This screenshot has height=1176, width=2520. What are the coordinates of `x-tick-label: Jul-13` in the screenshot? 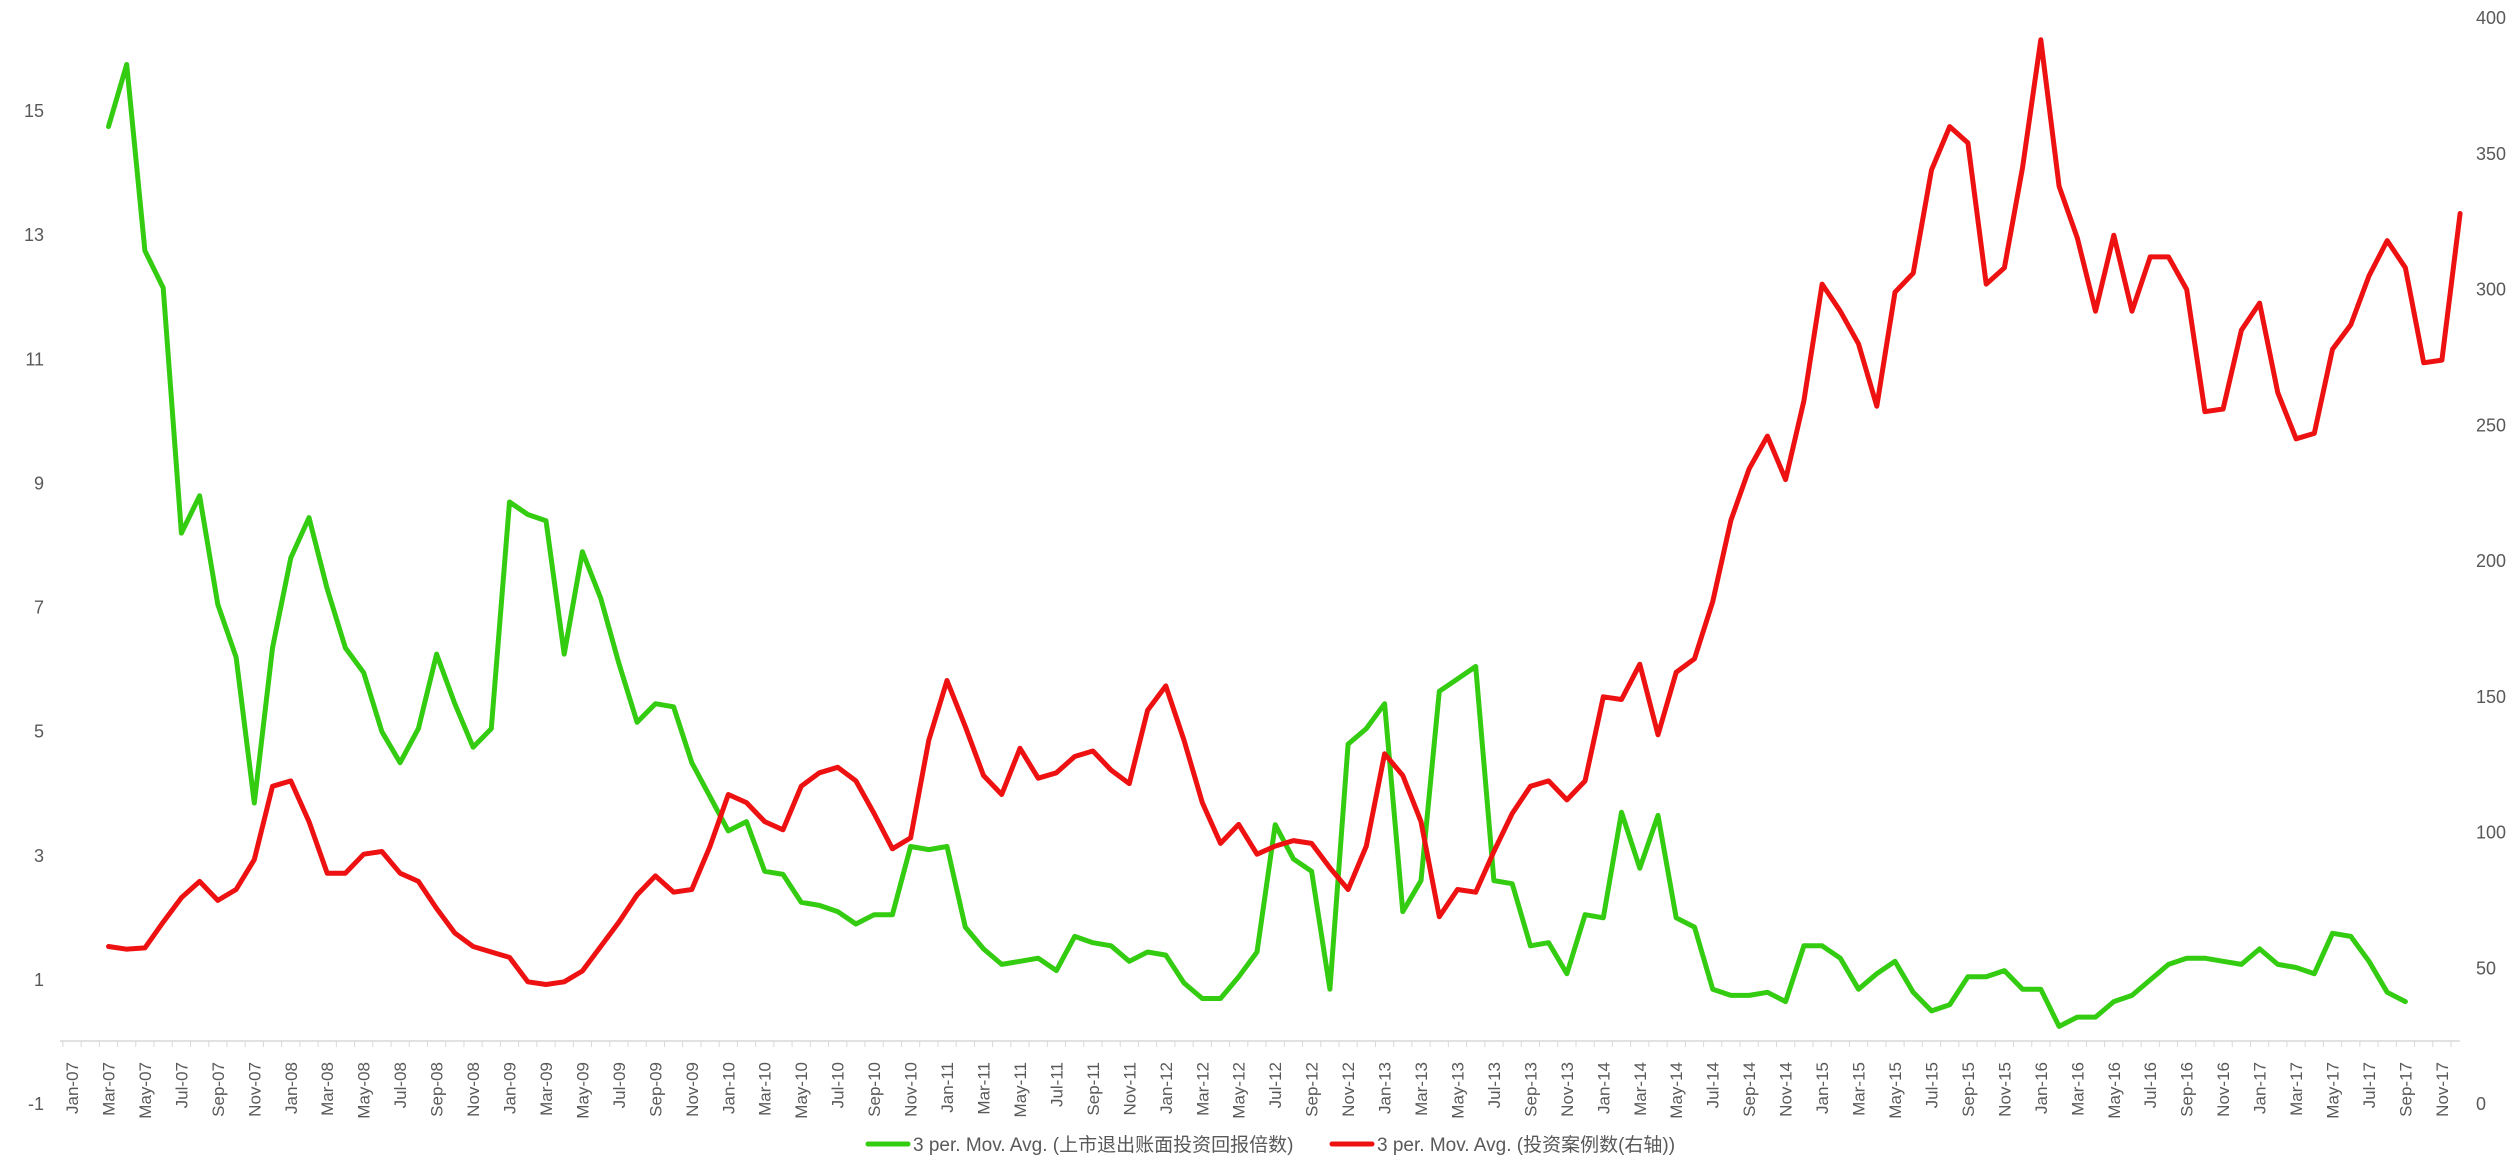 It's located at (1494, 1085).